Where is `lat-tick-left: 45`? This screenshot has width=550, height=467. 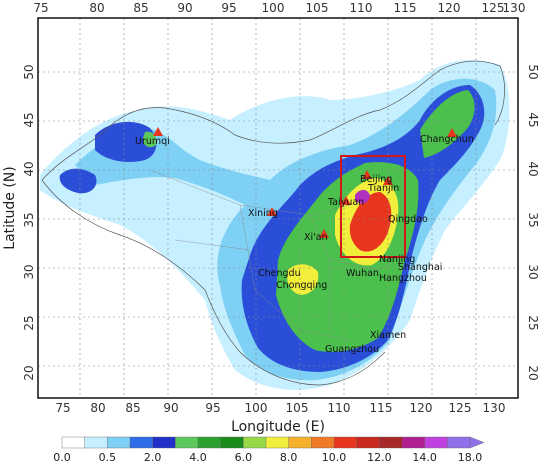 lat-tick-left: 45 is located at coordinates (29, 119).